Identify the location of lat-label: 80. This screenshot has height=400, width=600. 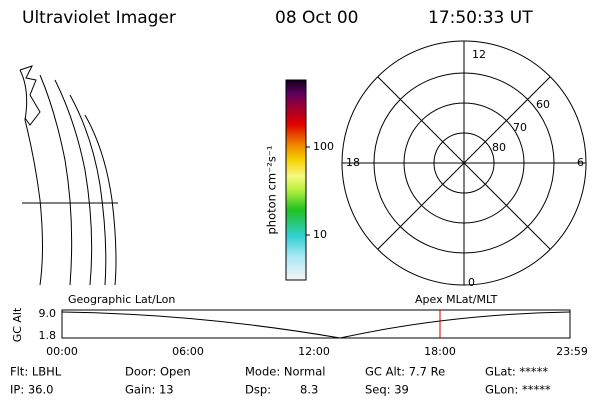
(499, 147).